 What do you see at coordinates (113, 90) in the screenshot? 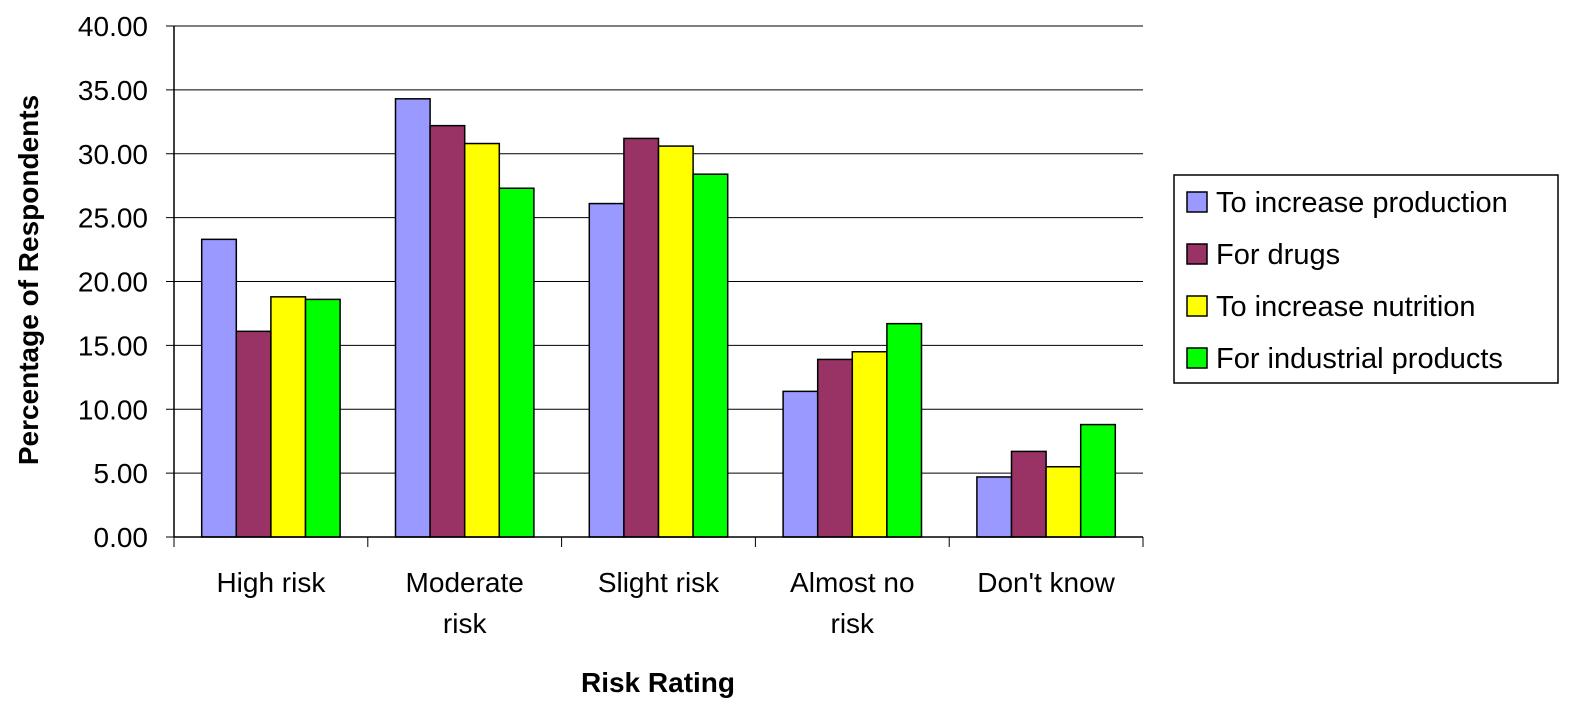
I see `y-tick-label: 35.00` at bounding box center [113, 90].